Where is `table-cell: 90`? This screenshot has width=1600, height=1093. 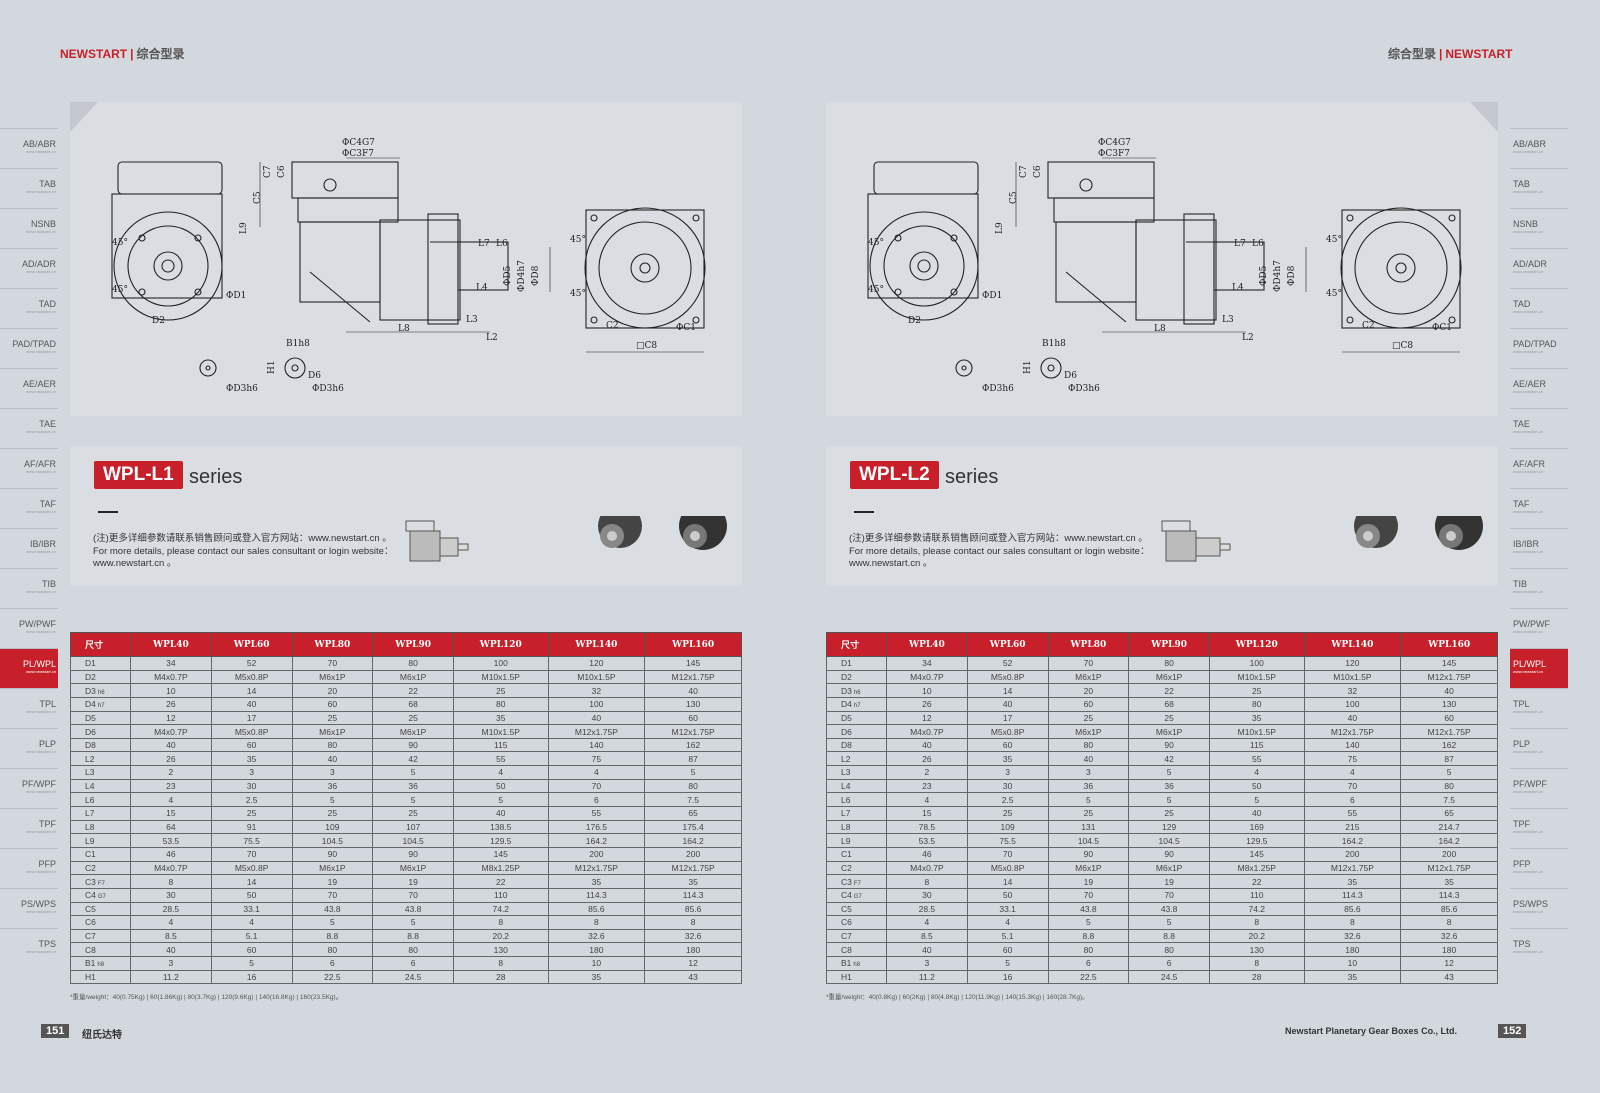 table-cell: 90 is located at coordinates (1169, 854).